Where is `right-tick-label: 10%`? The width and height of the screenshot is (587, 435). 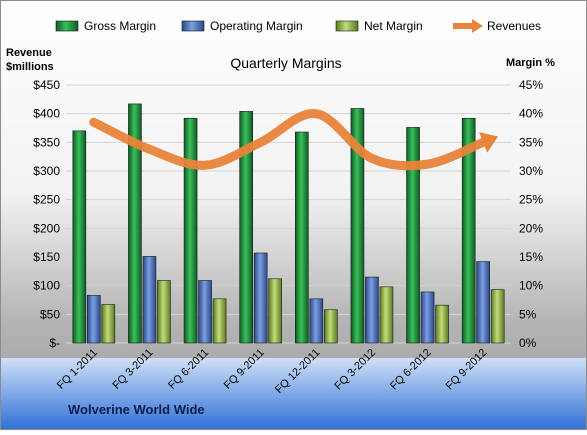 right-tick-label: 10% is located at coordinates (531, 286).